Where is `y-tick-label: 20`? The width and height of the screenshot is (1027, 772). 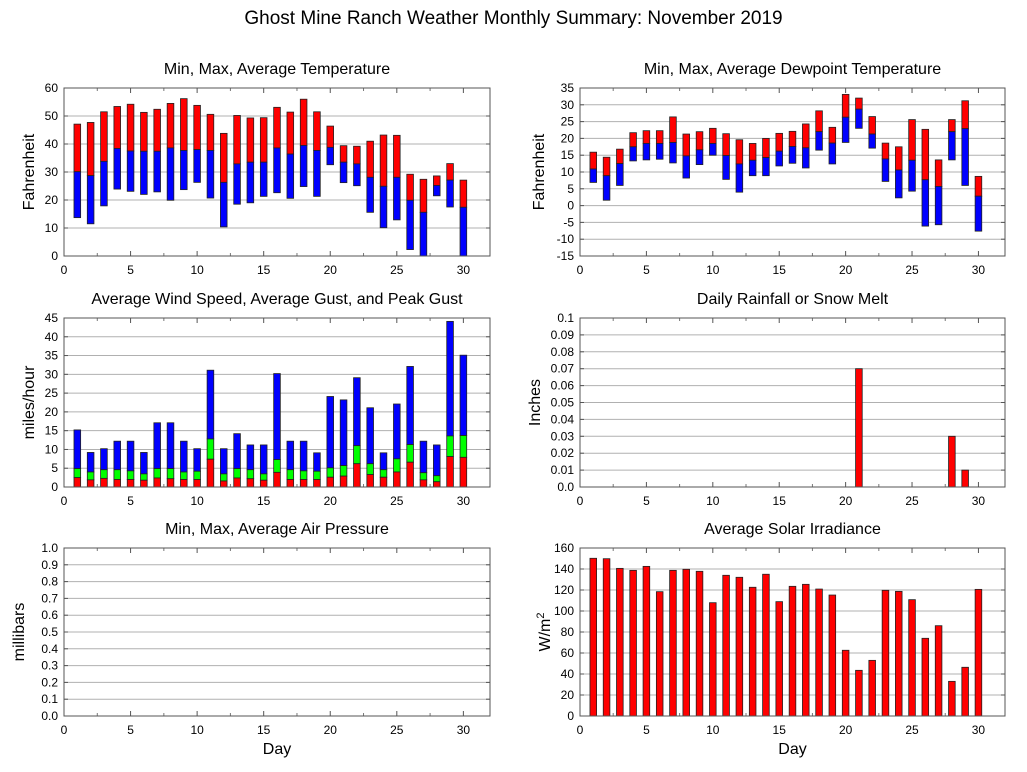
y-tick-label: 20 is located at coordinates (52, 412).